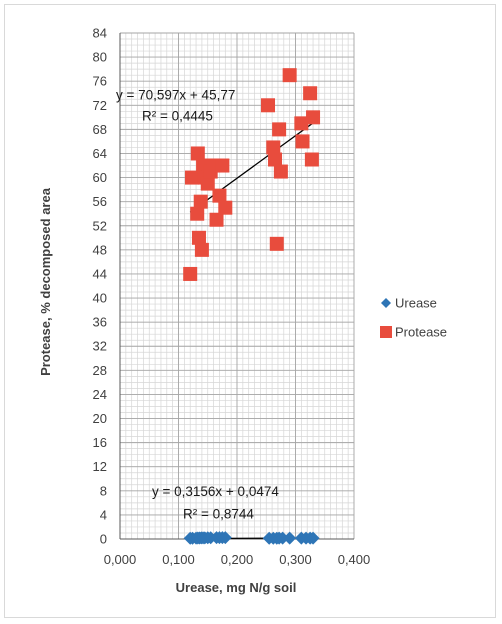 This screenshot has height=624, width=502. I want to click on urease-trend-r2: R² = 0,8744, so click(218, 514).